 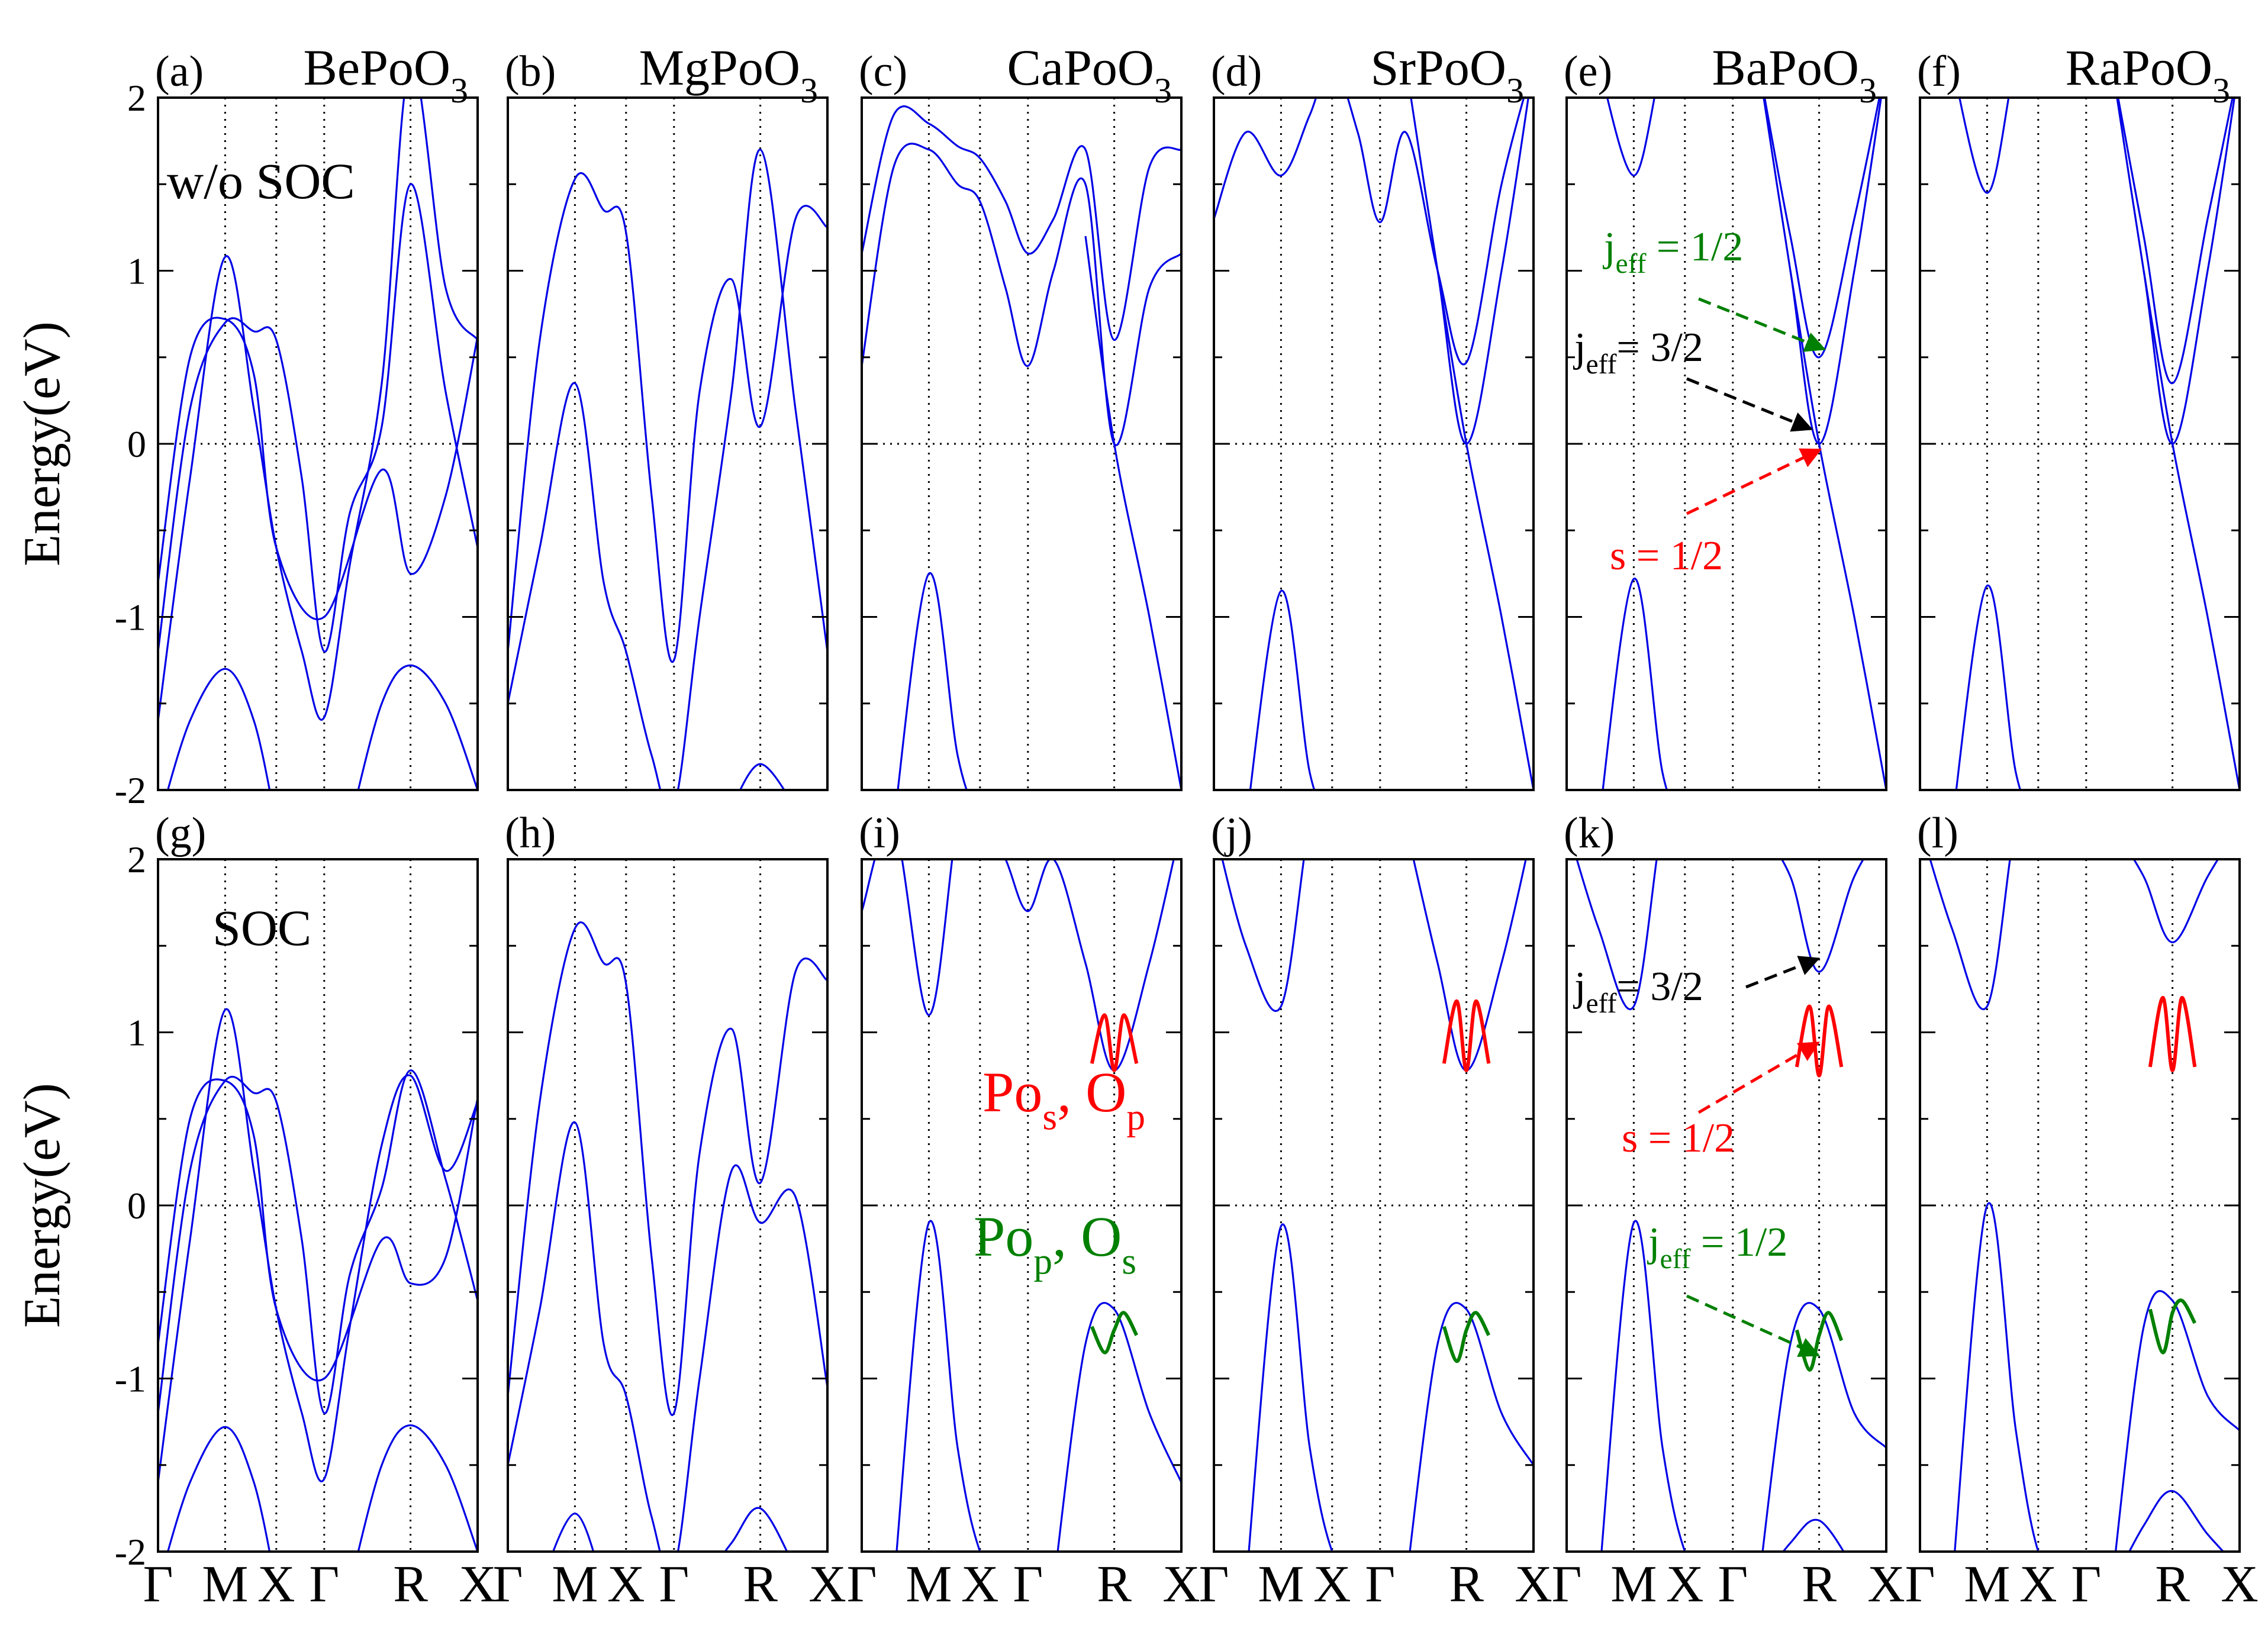 What do you see at coordinates (1601, 364) in the screenshot?
I see `label-jeff-threehalf-e-sub: eff` at bounding box center [1601, 364].